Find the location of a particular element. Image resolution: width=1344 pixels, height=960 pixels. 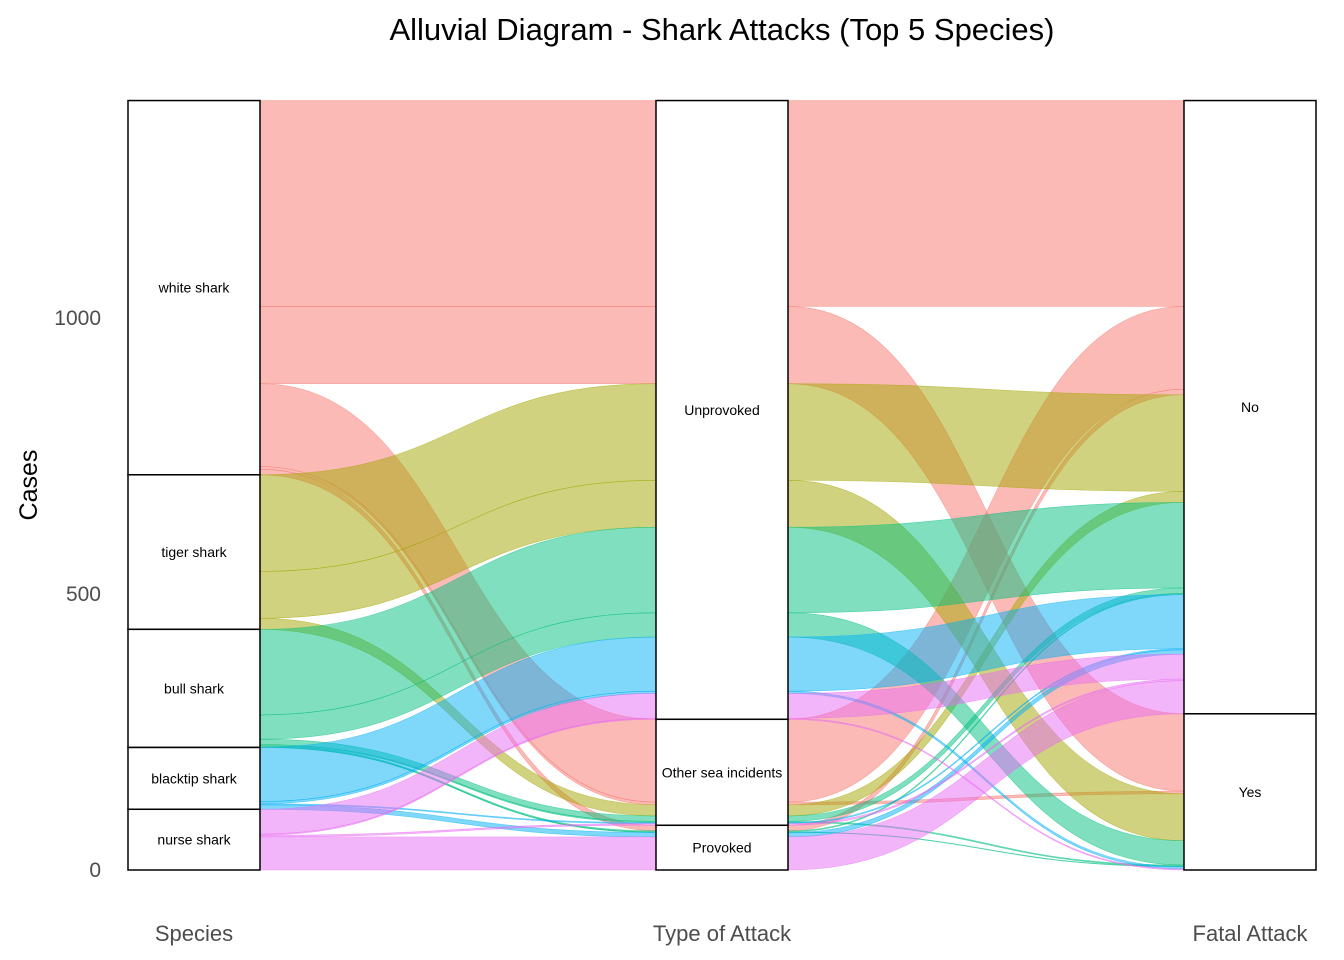

stratum-label-white-shark: white shark is located at coordinates (194, 288).